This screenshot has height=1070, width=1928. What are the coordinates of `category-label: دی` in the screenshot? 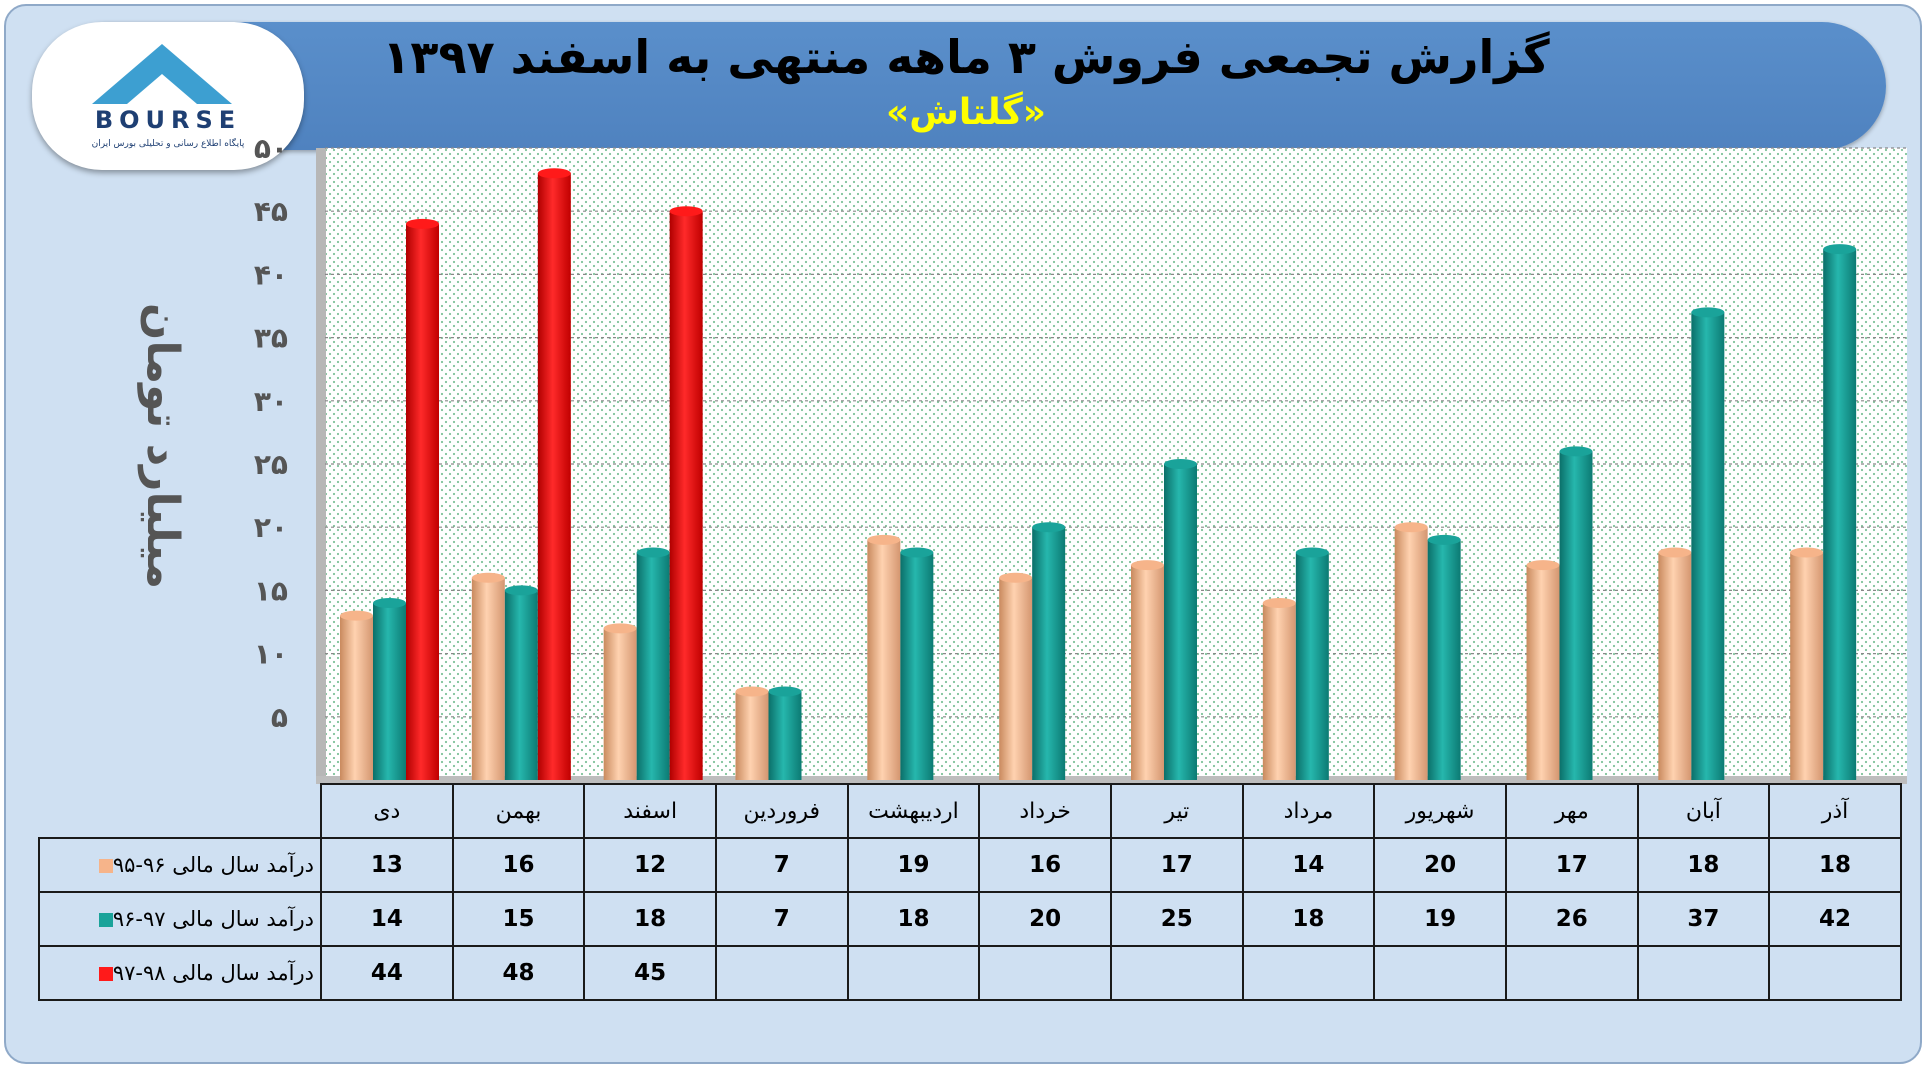 It's located at (387, 811).